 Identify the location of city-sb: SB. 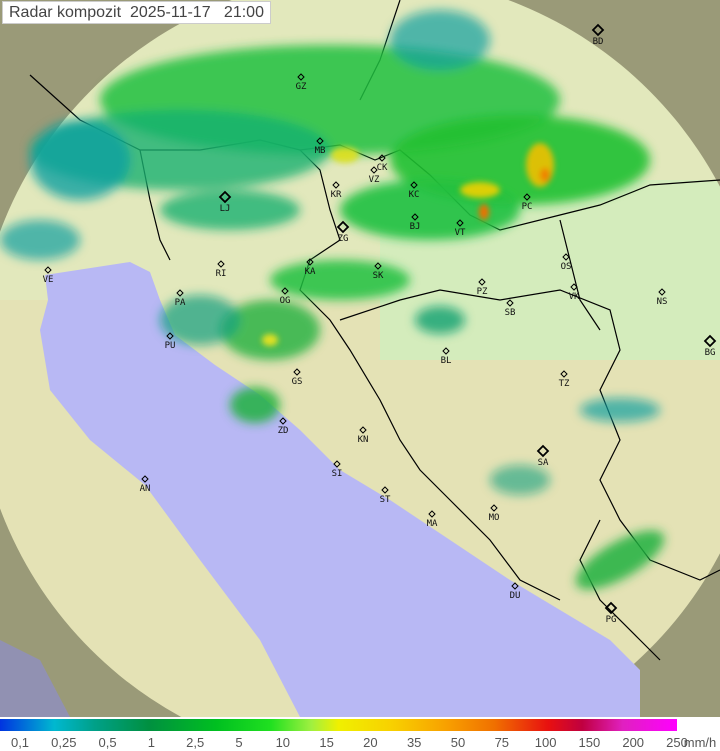
(510, 308).